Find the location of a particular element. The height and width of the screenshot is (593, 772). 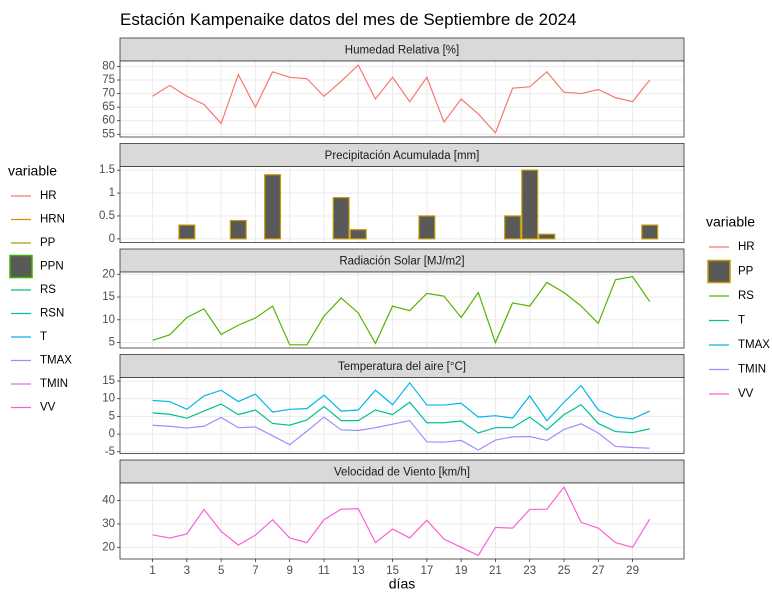

y-tick-label: 55 is located at coordinates (108, 134).